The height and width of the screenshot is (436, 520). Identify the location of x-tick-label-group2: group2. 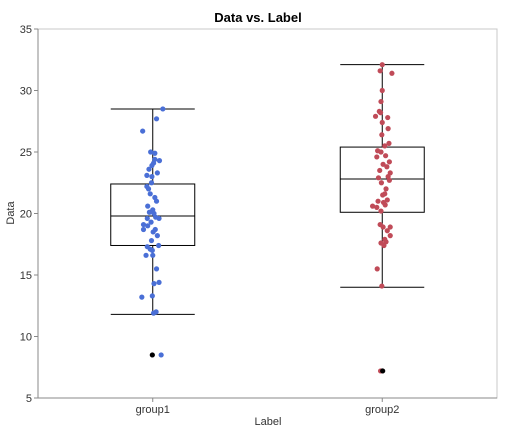
(382, 410).